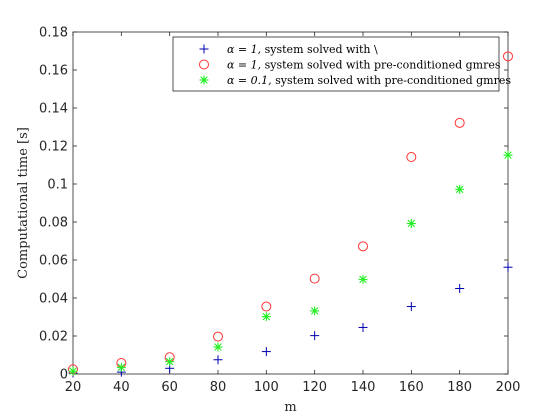 Image resolution: width=560 pixels, height=420 pixels. What do you see at coordinates (64, 375) in the screenshot?
I see `y-tick-label: 0` at bounding box center [64, 375].